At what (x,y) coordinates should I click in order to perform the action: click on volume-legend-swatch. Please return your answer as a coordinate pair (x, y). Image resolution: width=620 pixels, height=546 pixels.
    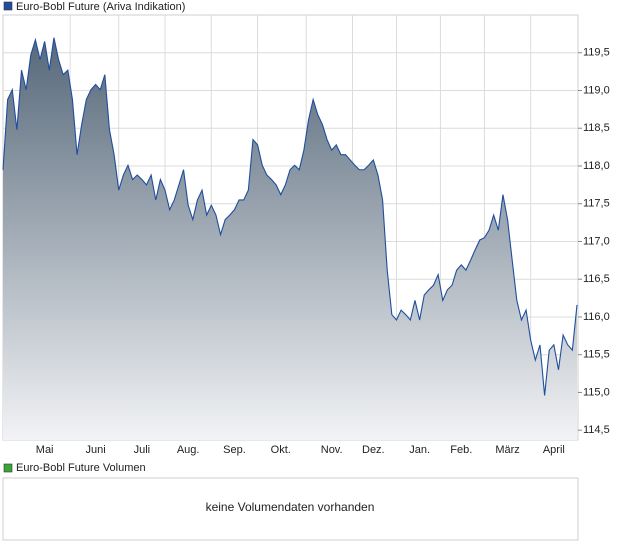
    Looking at the image, I should click on (8, 468).